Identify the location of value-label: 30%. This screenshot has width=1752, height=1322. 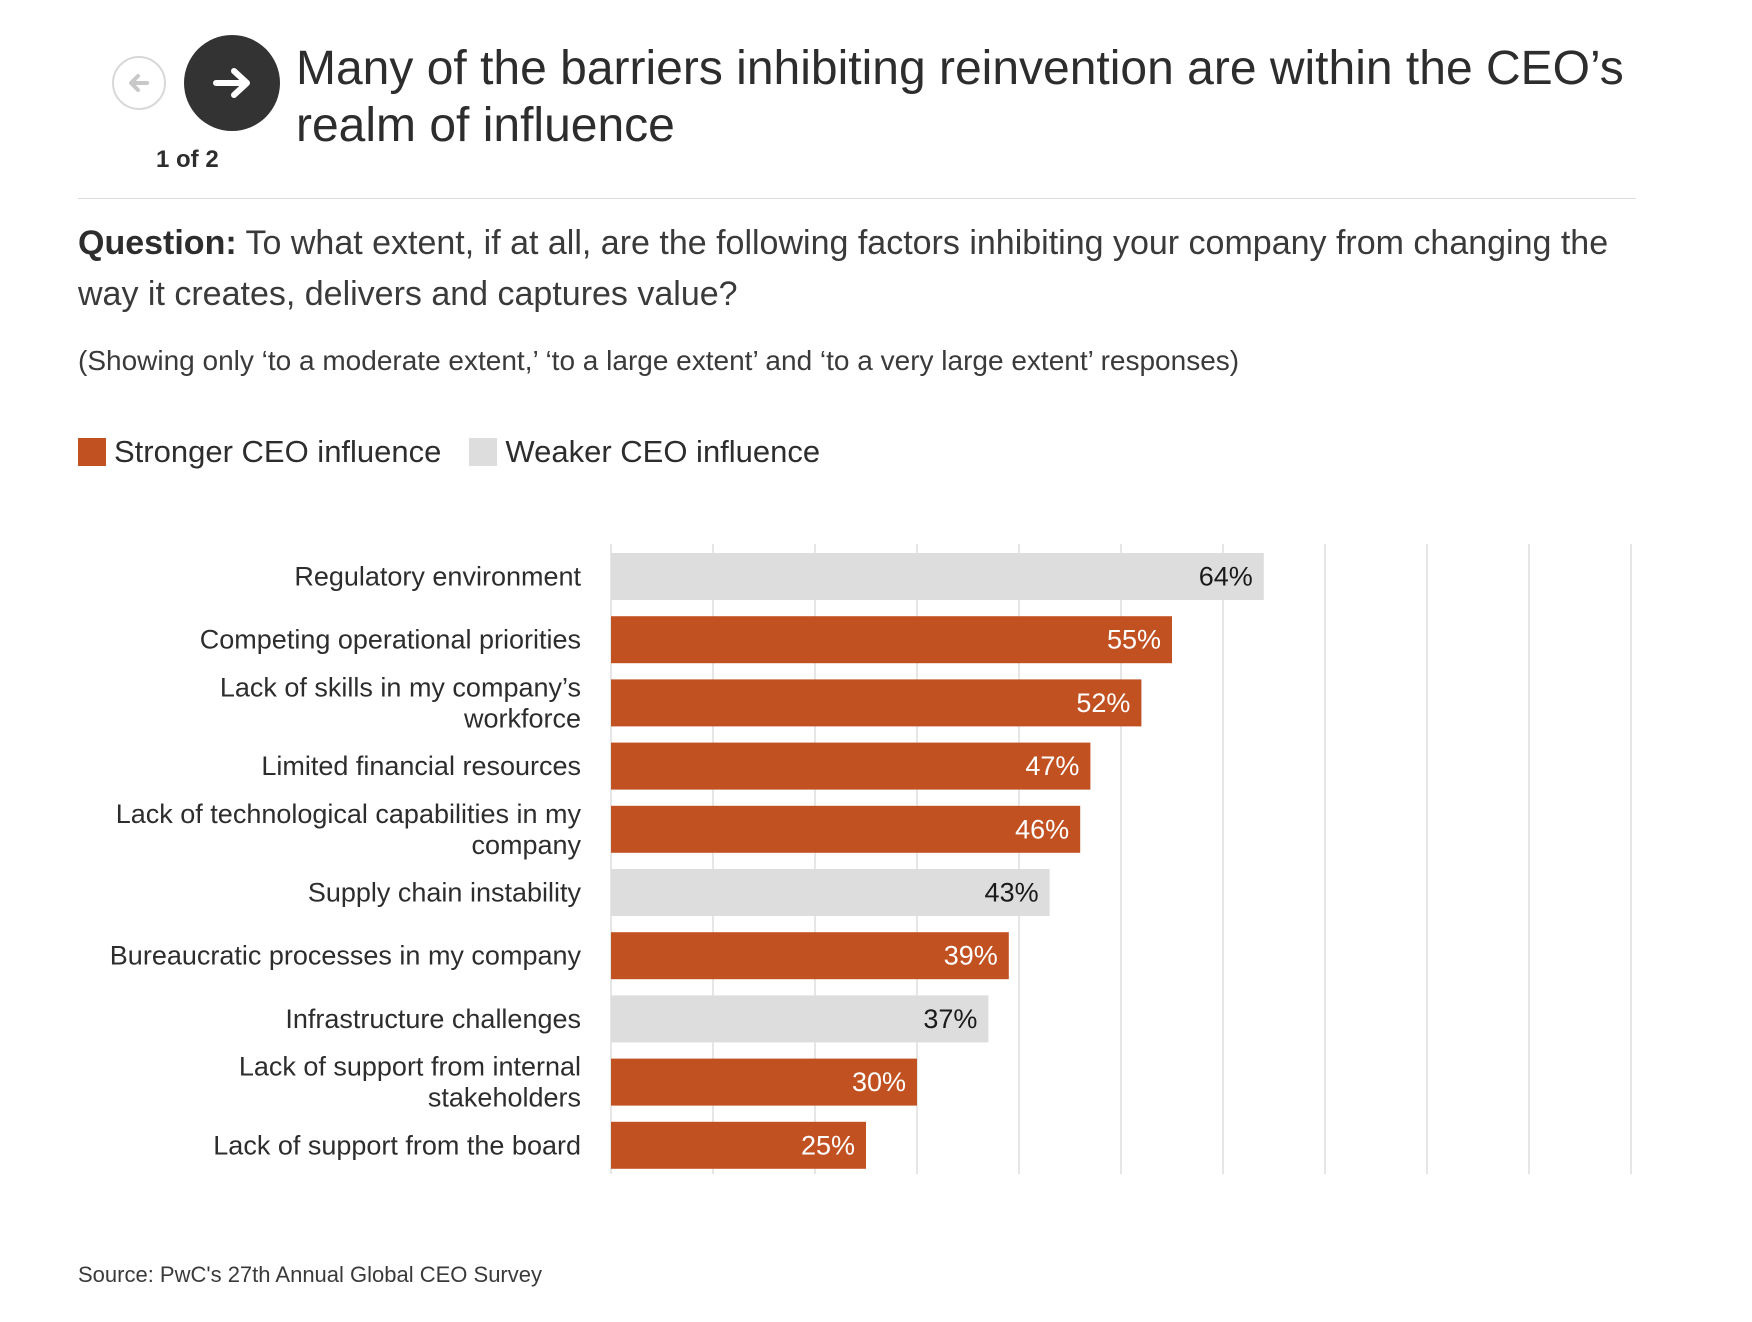
(879, 1082).